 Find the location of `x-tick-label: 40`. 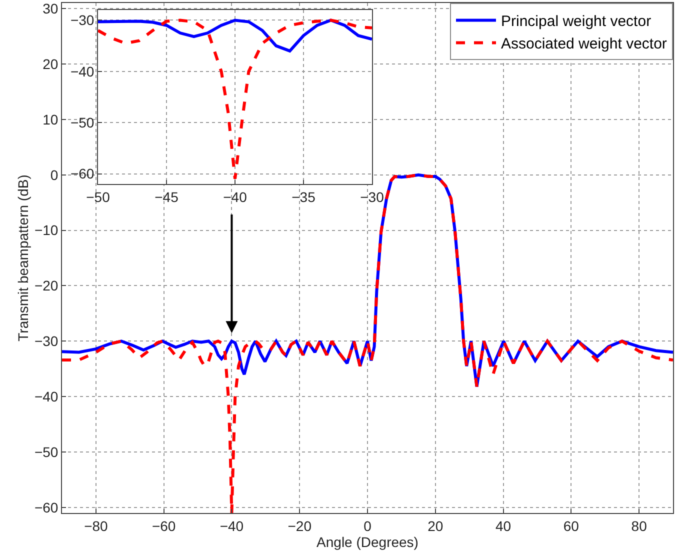

x-tick-label: 40 is located at coordinates (503, 526).